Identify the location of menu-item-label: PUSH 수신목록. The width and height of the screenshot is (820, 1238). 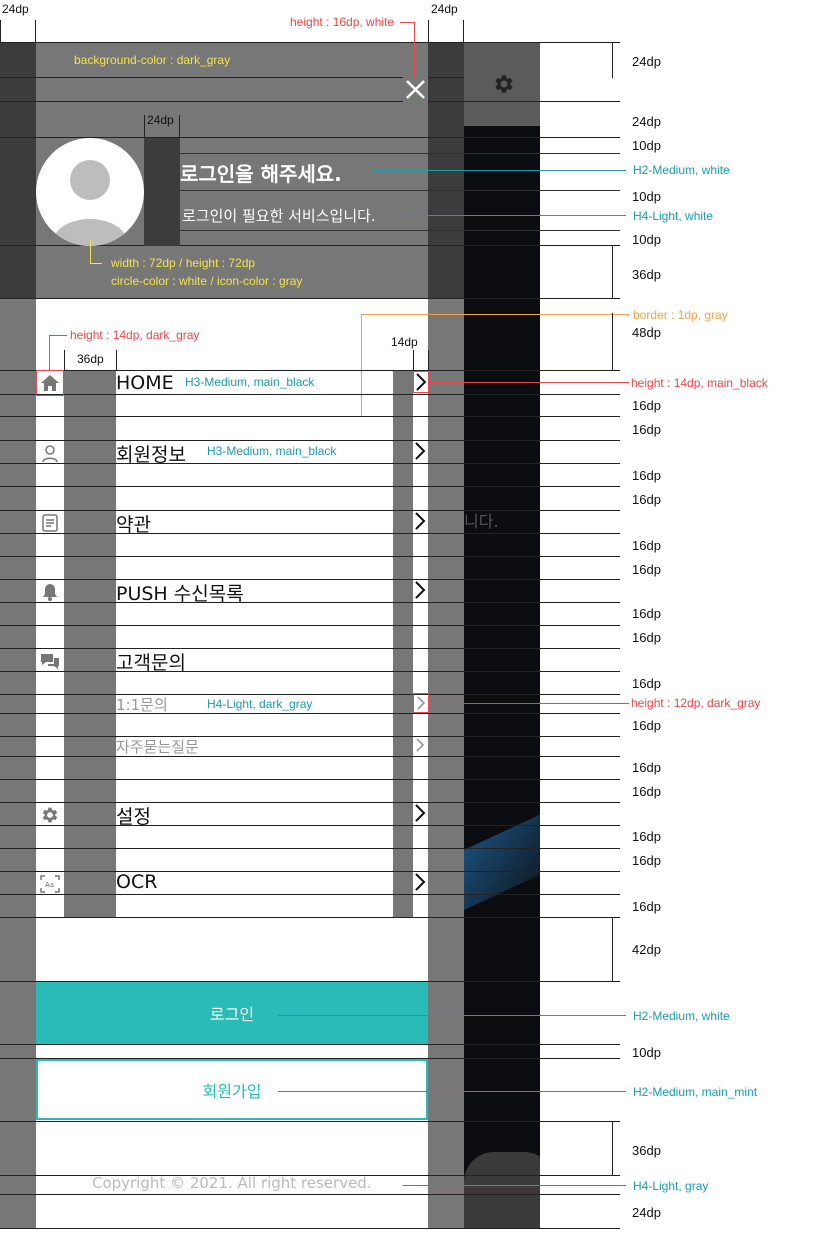
(180, 594).